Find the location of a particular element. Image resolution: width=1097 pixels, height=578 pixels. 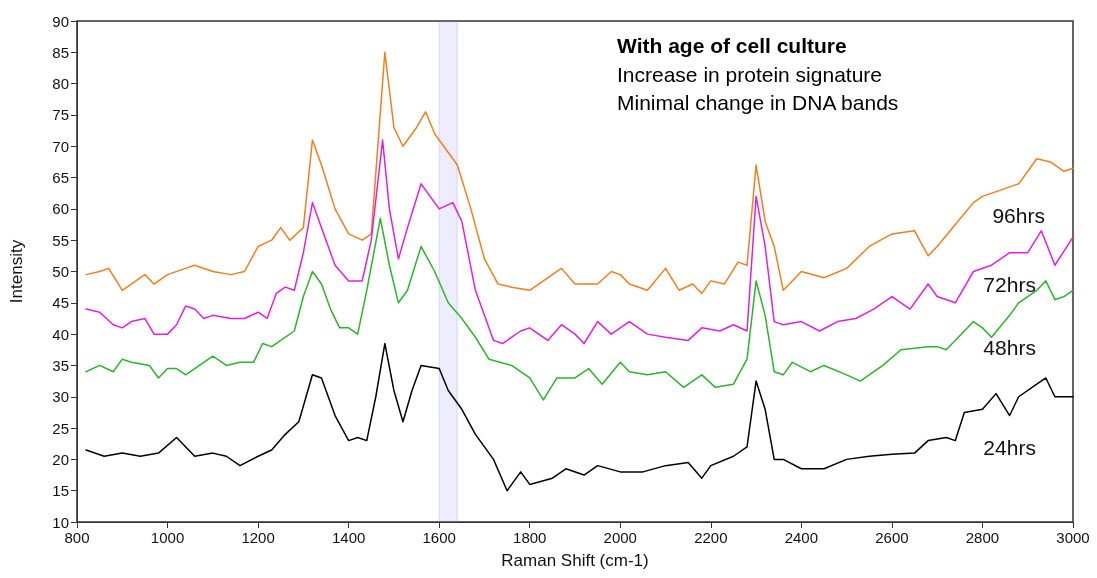

x-axis-title: Raman Shift (cm-1) is located at coordinates (575, 560).